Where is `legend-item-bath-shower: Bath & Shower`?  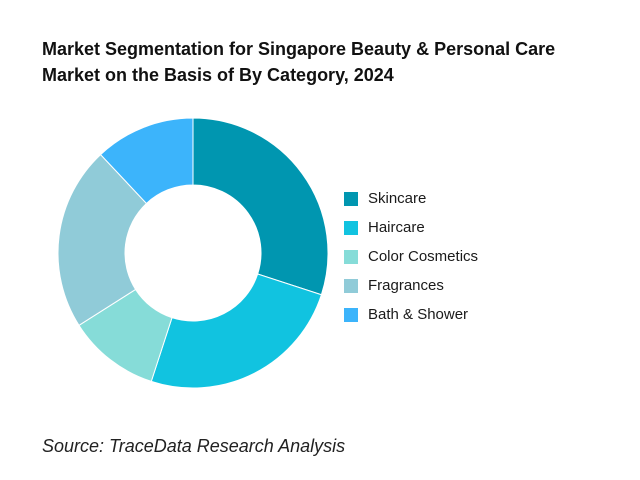
legend-item-bath-shower: Bath & Shower is located at coordinates (411, 314).